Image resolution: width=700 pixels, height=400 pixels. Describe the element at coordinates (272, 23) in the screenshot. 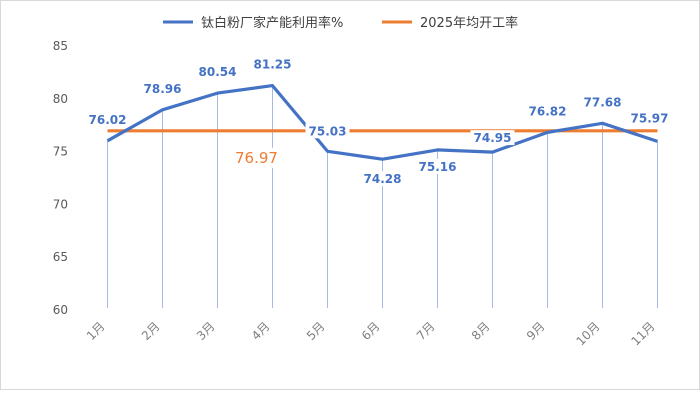

I see `legend-label-utilization: 钛白粉厂家产能利用率%` at that location.